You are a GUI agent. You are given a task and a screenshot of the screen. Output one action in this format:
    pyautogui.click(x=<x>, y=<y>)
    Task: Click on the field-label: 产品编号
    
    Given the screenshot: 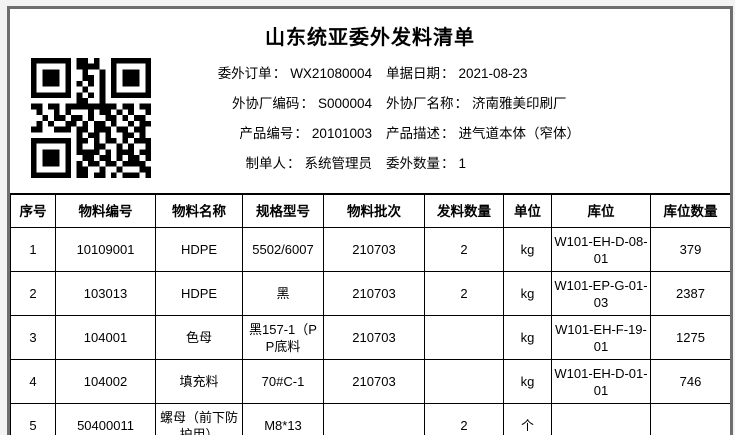 What is the action you would take?
    pyautogui.click(x=266, y=133)
    